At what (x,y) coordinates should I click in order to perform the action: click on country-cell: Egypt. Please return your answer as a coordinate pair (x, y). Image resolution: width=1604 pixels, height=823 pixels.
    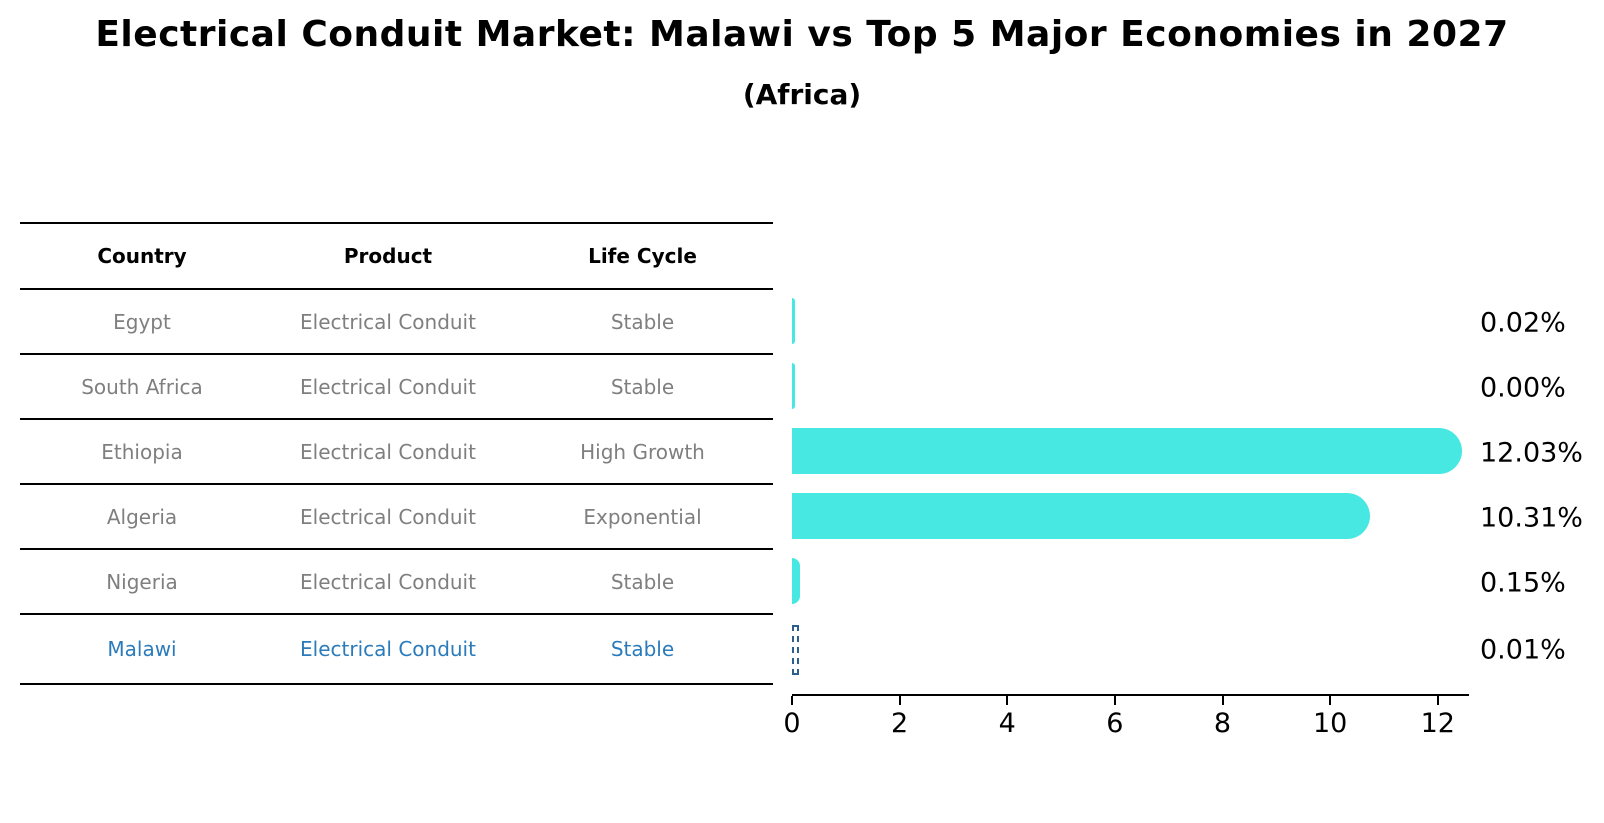
    Looking at the image, I should click on (142, 321).